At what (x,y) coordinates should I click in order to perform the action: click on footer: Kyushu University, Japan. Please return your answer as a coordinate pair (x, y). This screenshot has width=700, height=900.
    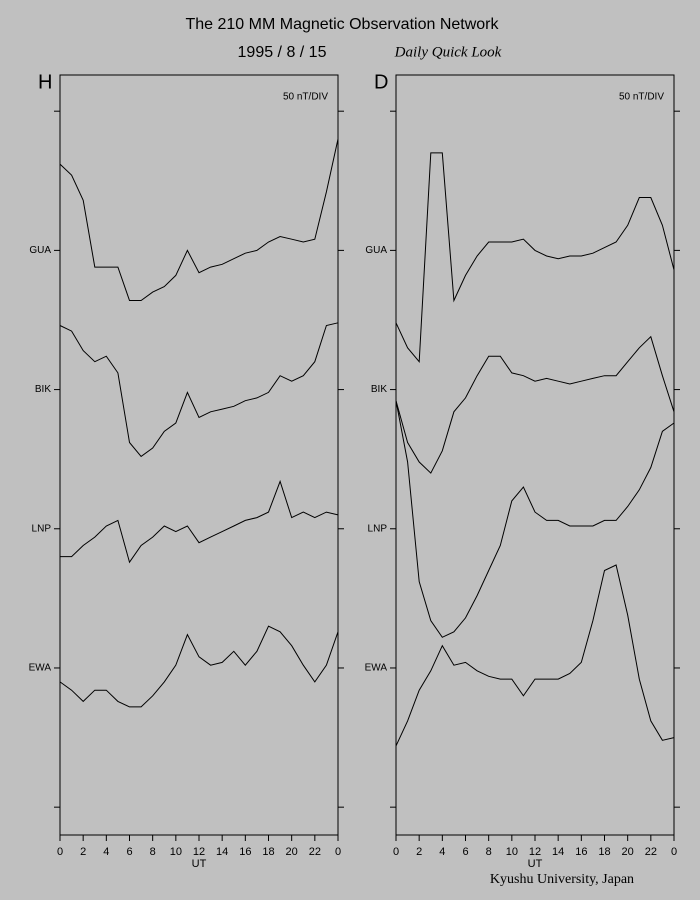
    Looking at the image, I should click on (562, 879).